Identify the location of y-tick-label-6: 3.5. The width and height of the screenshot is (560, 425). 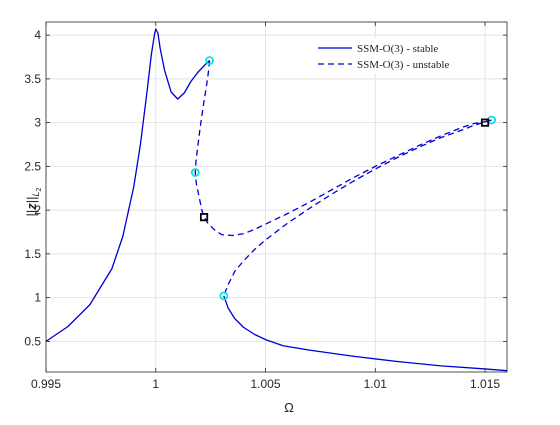
(32, 79).